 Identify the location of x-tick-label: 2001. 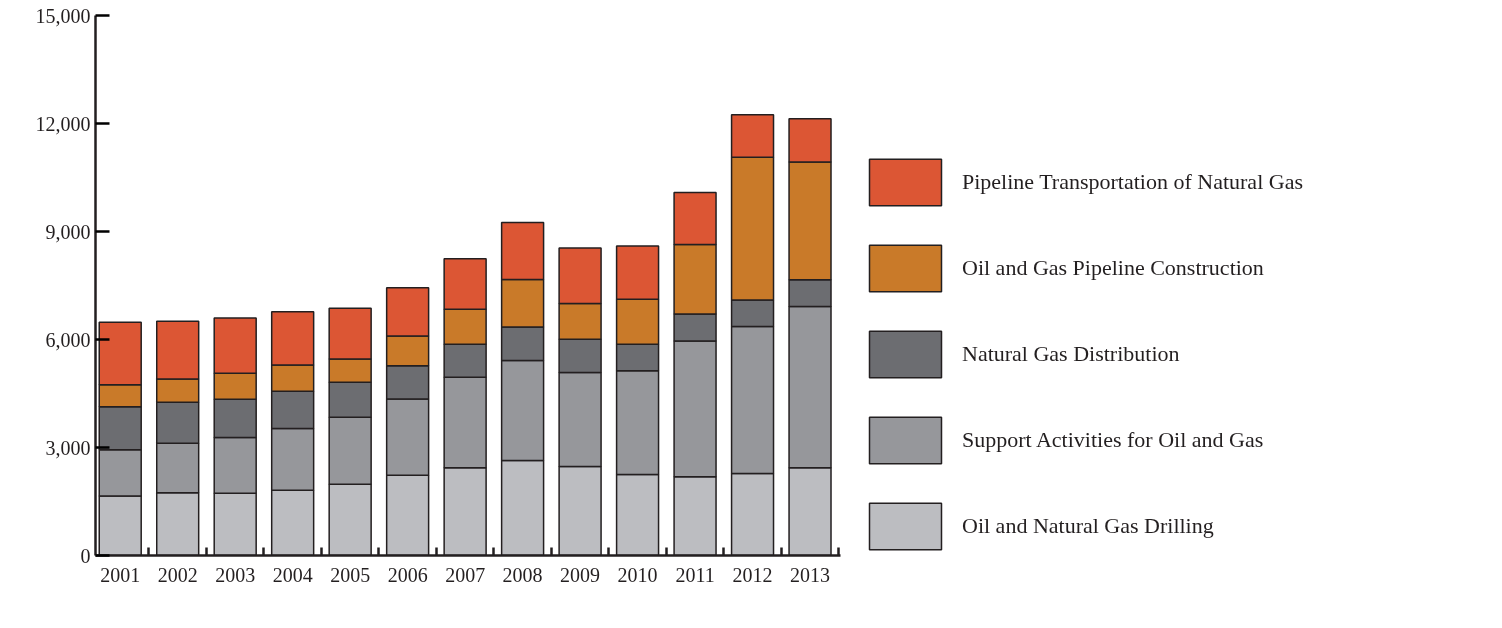
(120, 574).